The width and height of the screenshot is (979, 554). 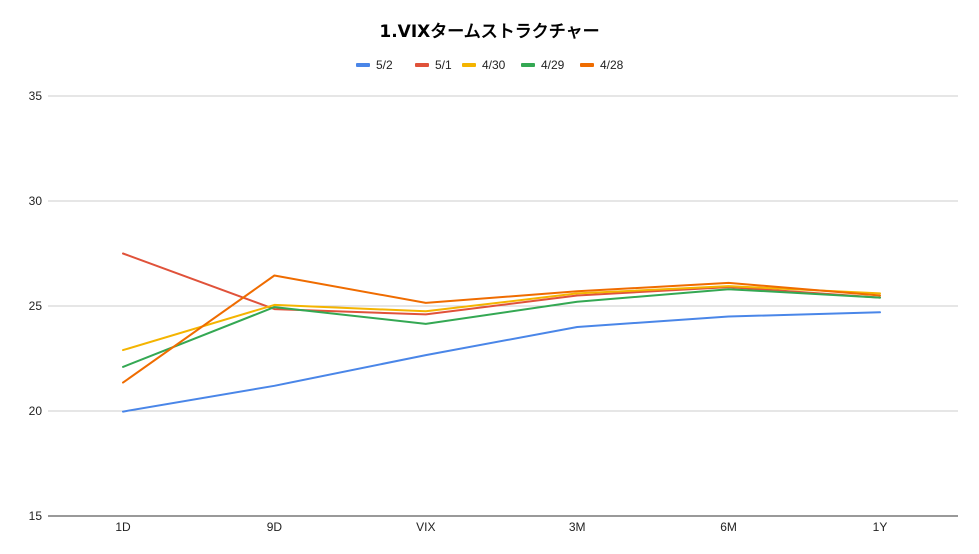 What do you see at coordinates (501, 527) in the screenshot?
I see `x-axis-ticks: 1D 9D VIX 3M 6M 1Y` at bounding box center [501, 527].